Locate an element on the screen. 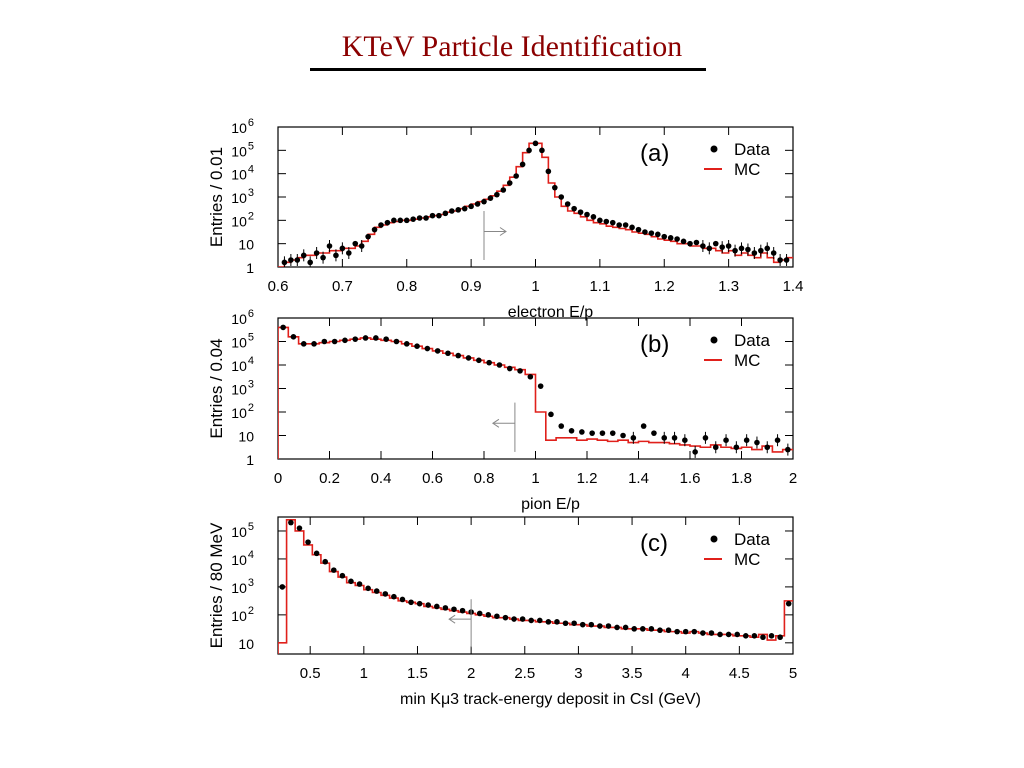  x-tick-label: 0.9 is located at coordinates (471, 286).